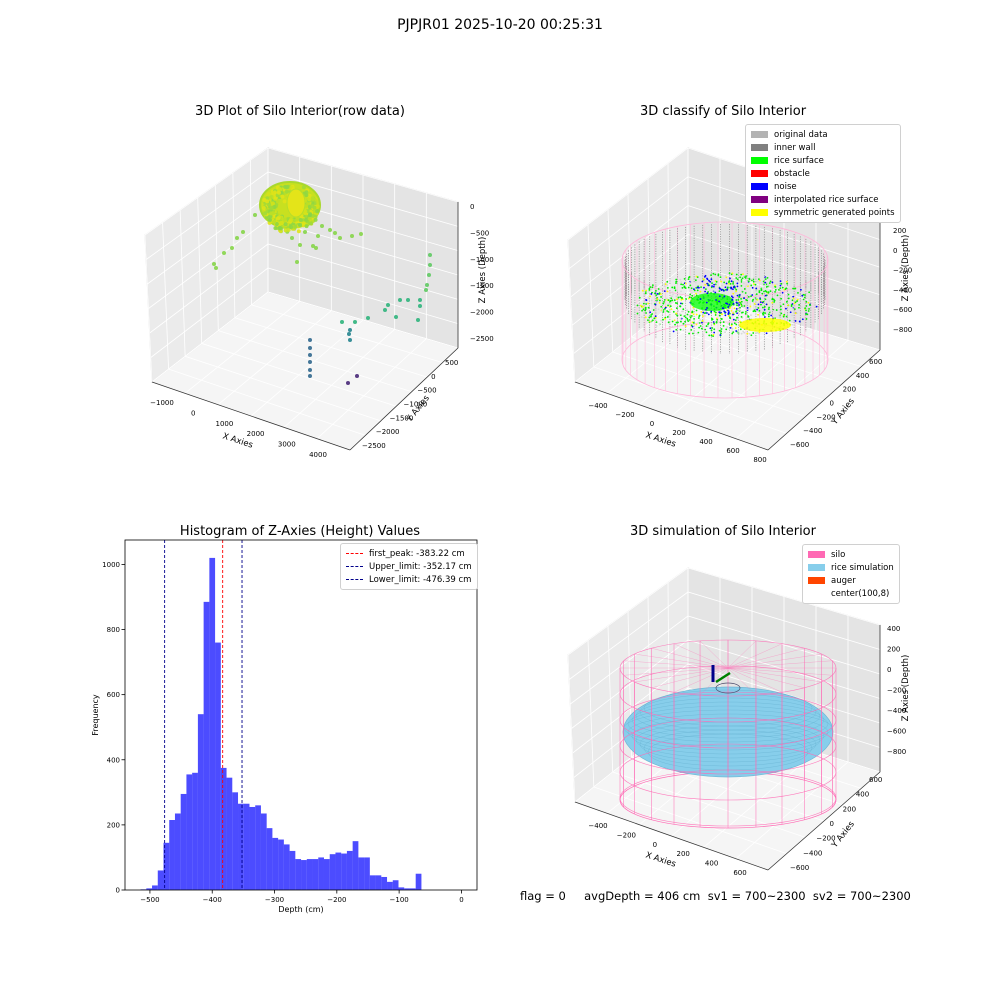 Image resolution: width=1000 pixels, height=1000 pixels. I want to click on p4-z-tick-label: −800, so click(896, 752).